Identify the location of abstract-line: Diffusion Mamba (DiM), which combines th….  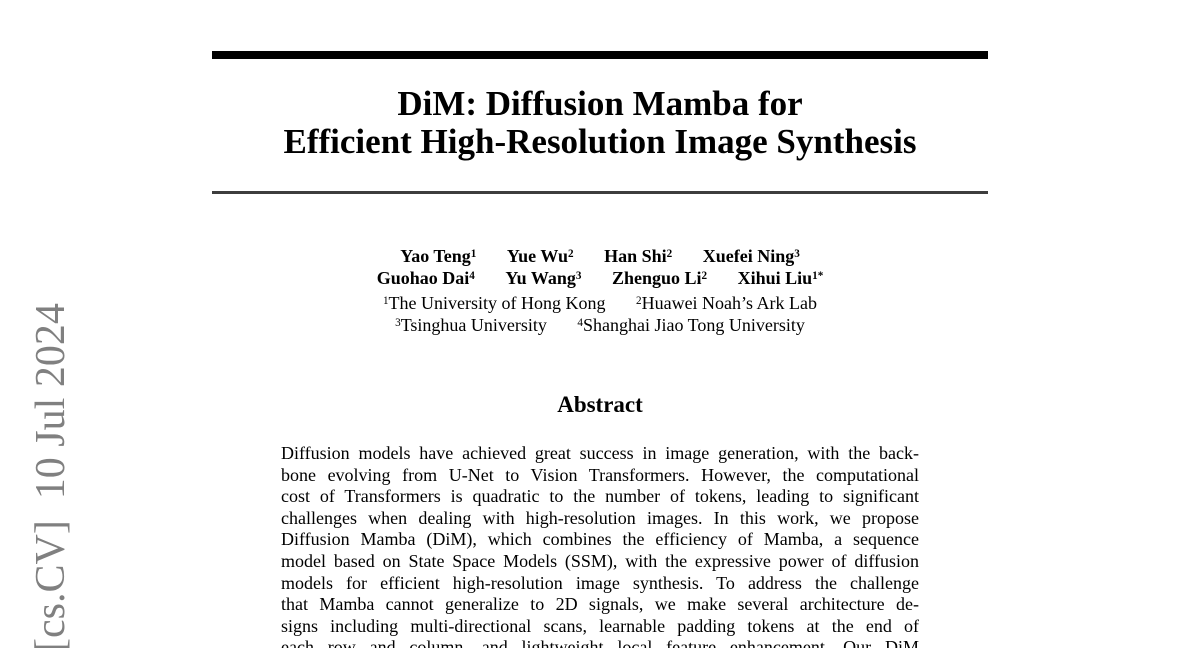
(600, 539).